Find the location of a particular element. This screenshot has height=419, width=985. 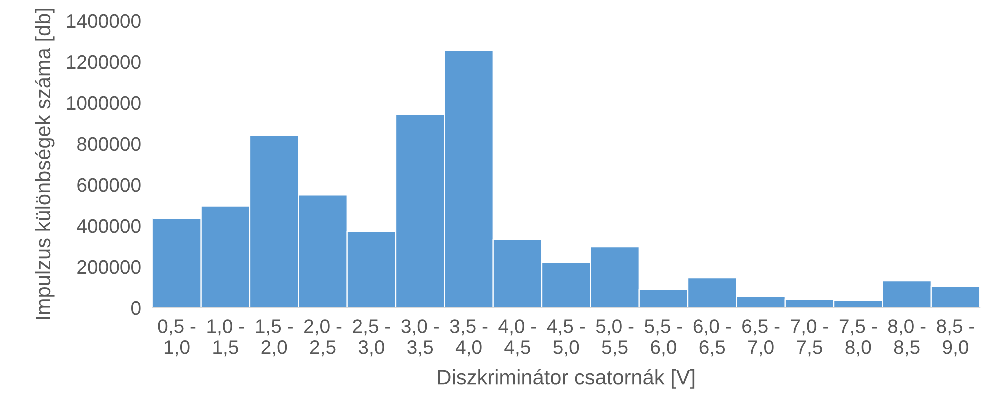

x-tick-label: 4,0 - 4,5 is located at coordinates (517, 338).